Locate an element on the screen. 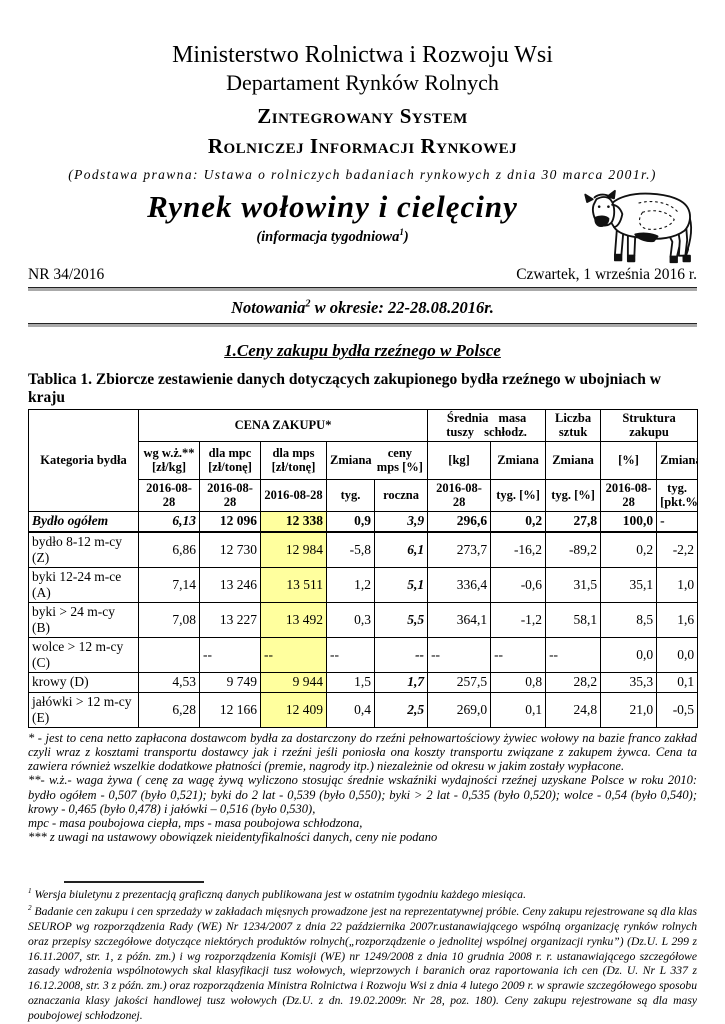  row-value: 6,1 is located at coordinates (401, 549).